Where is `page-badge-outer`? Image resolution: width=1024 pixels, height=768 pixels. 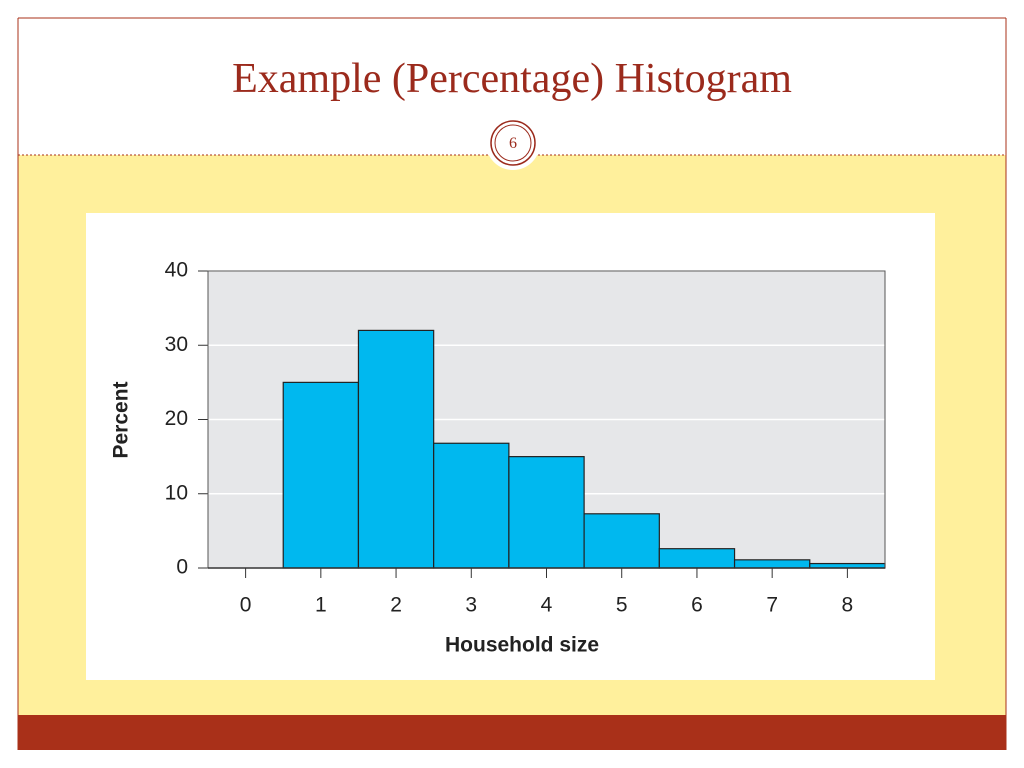
page-badge-outer is located at coordinates (513, 143).